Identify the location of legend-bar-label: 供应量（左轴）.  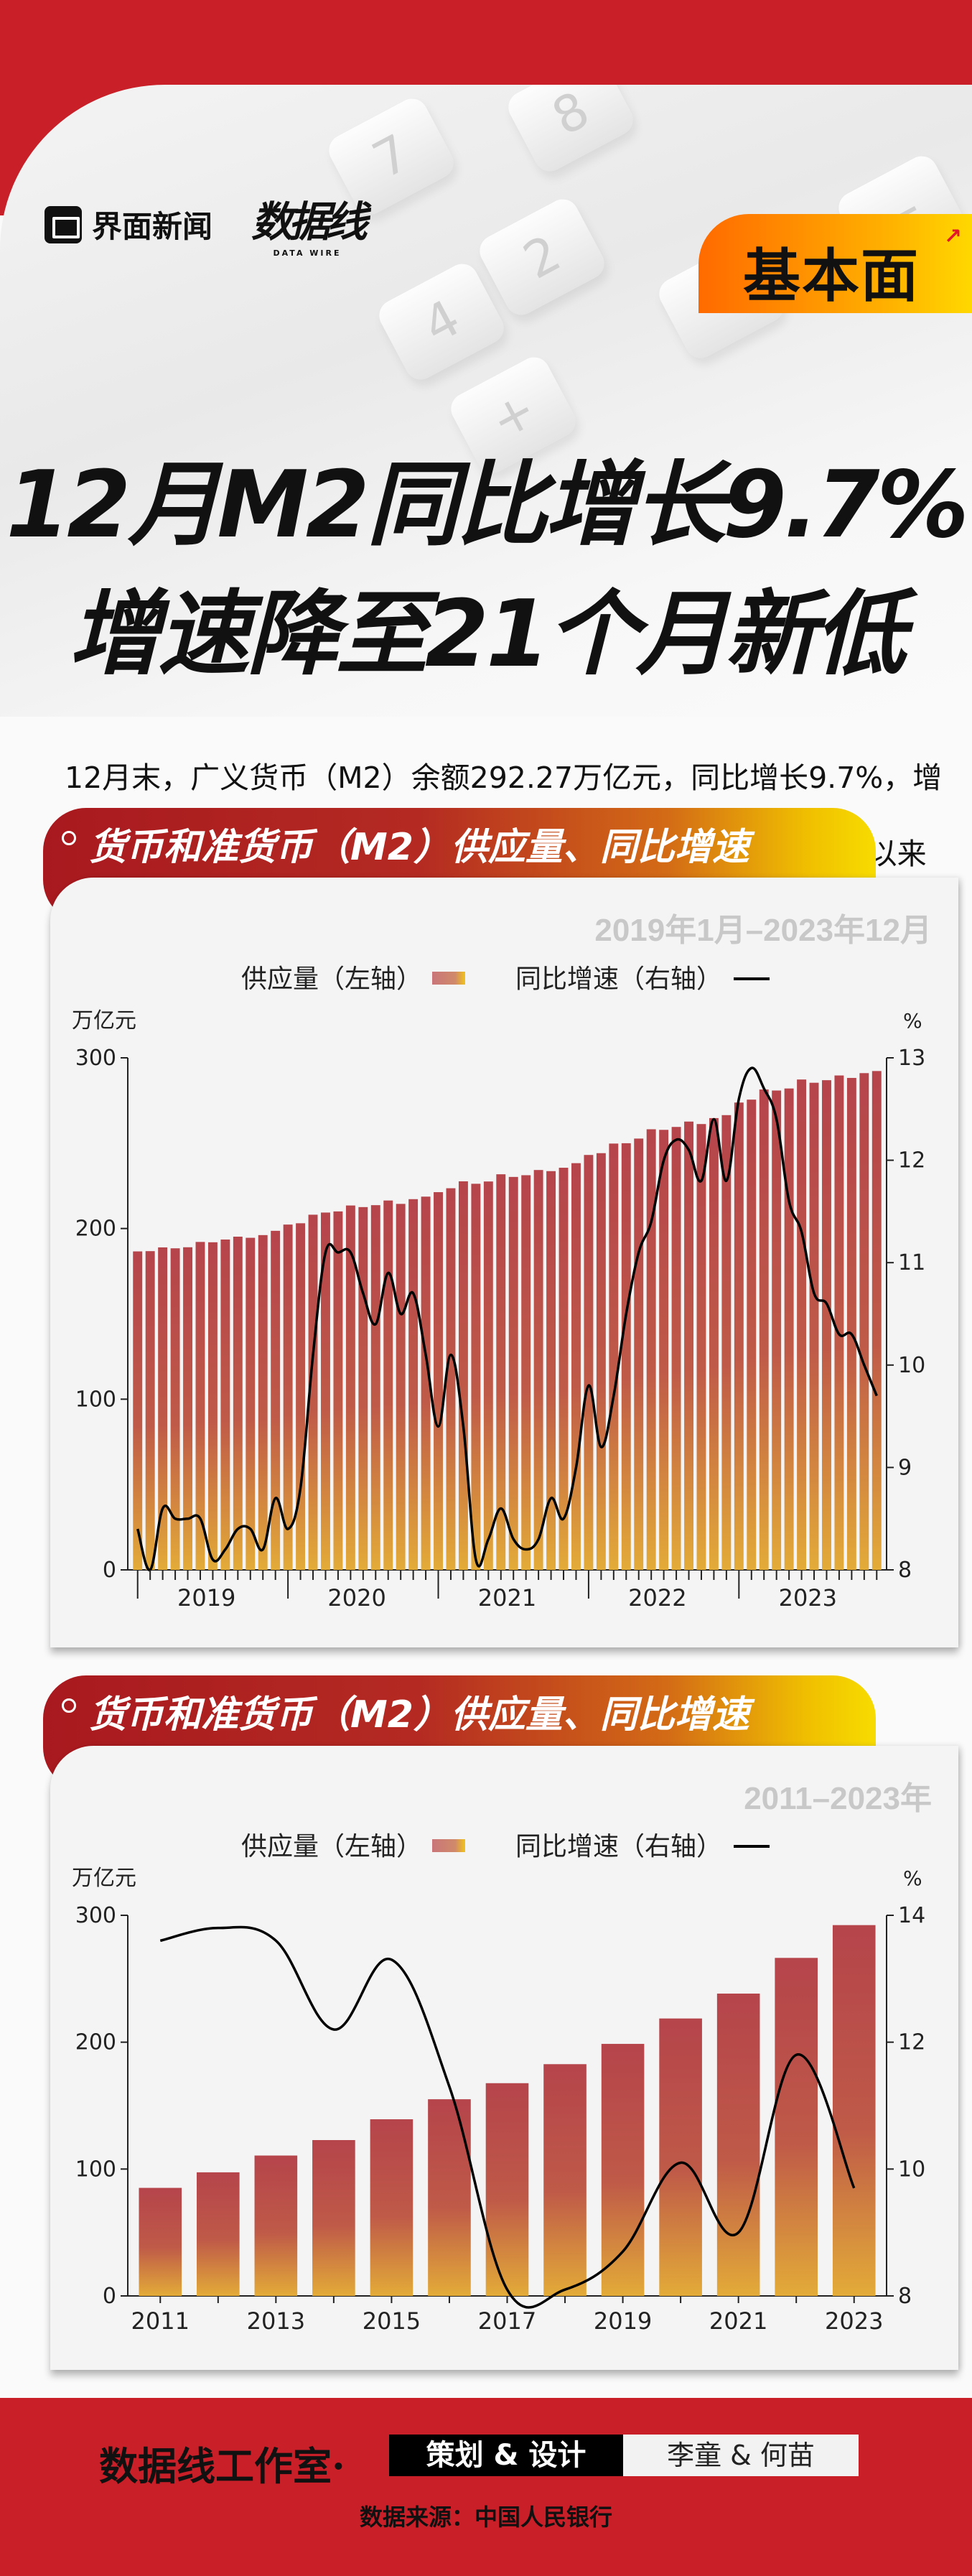
(332, 1846).